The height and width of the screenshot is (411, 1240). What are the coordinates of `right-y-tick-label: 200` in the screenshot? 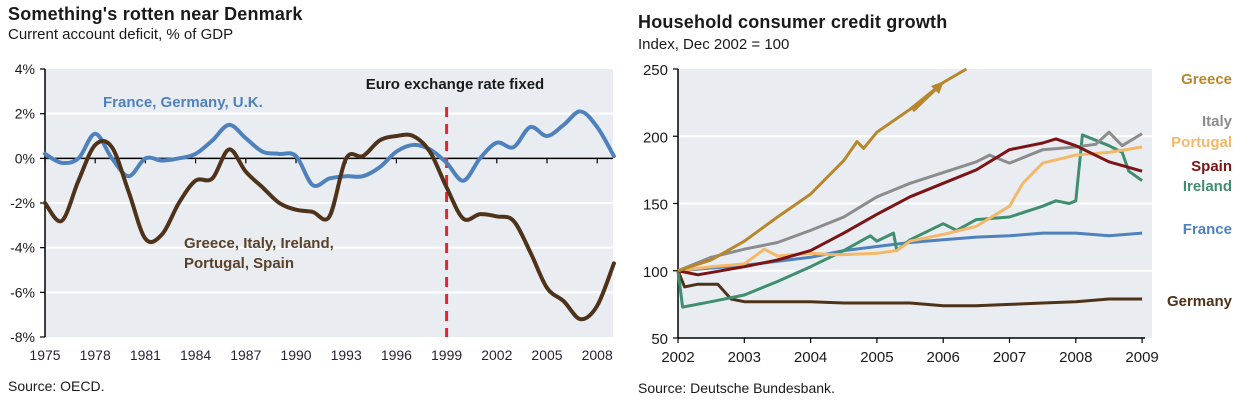 It's located at (655, 137).